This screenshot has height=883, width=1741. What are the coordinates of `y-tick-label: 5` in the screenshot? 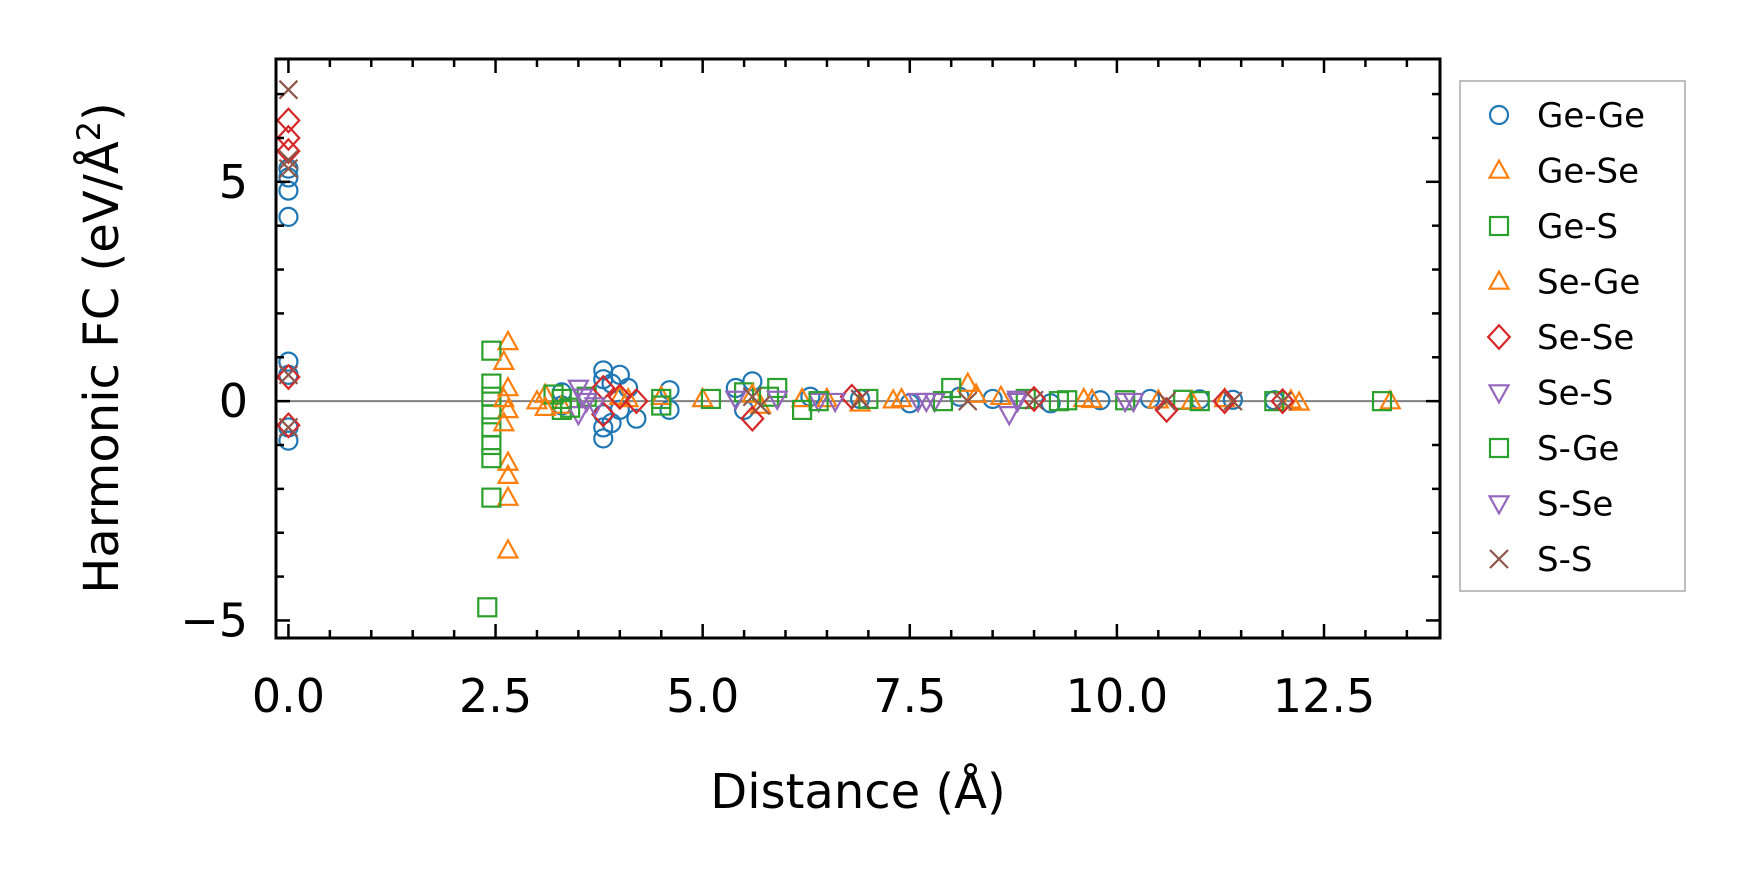 It's located at (233, 182).